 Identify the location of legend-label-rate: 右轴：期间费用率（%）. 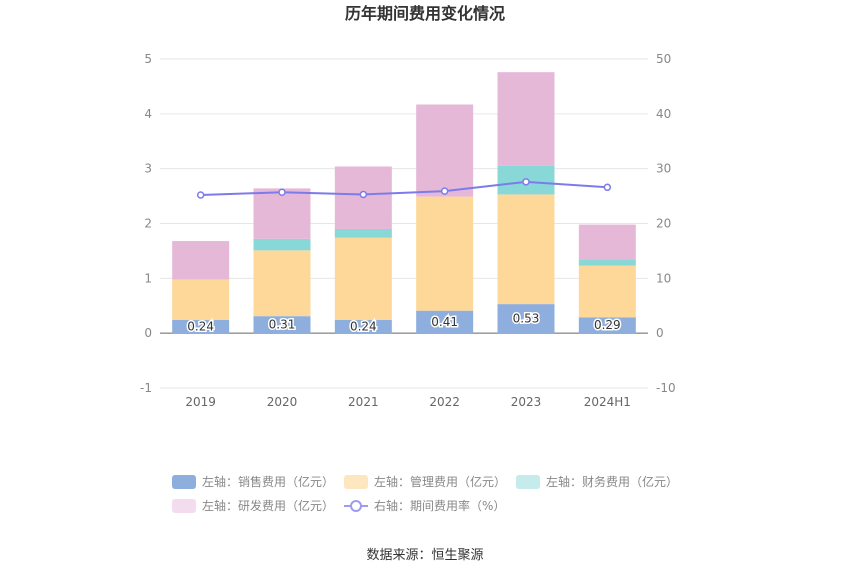
(439, 505).